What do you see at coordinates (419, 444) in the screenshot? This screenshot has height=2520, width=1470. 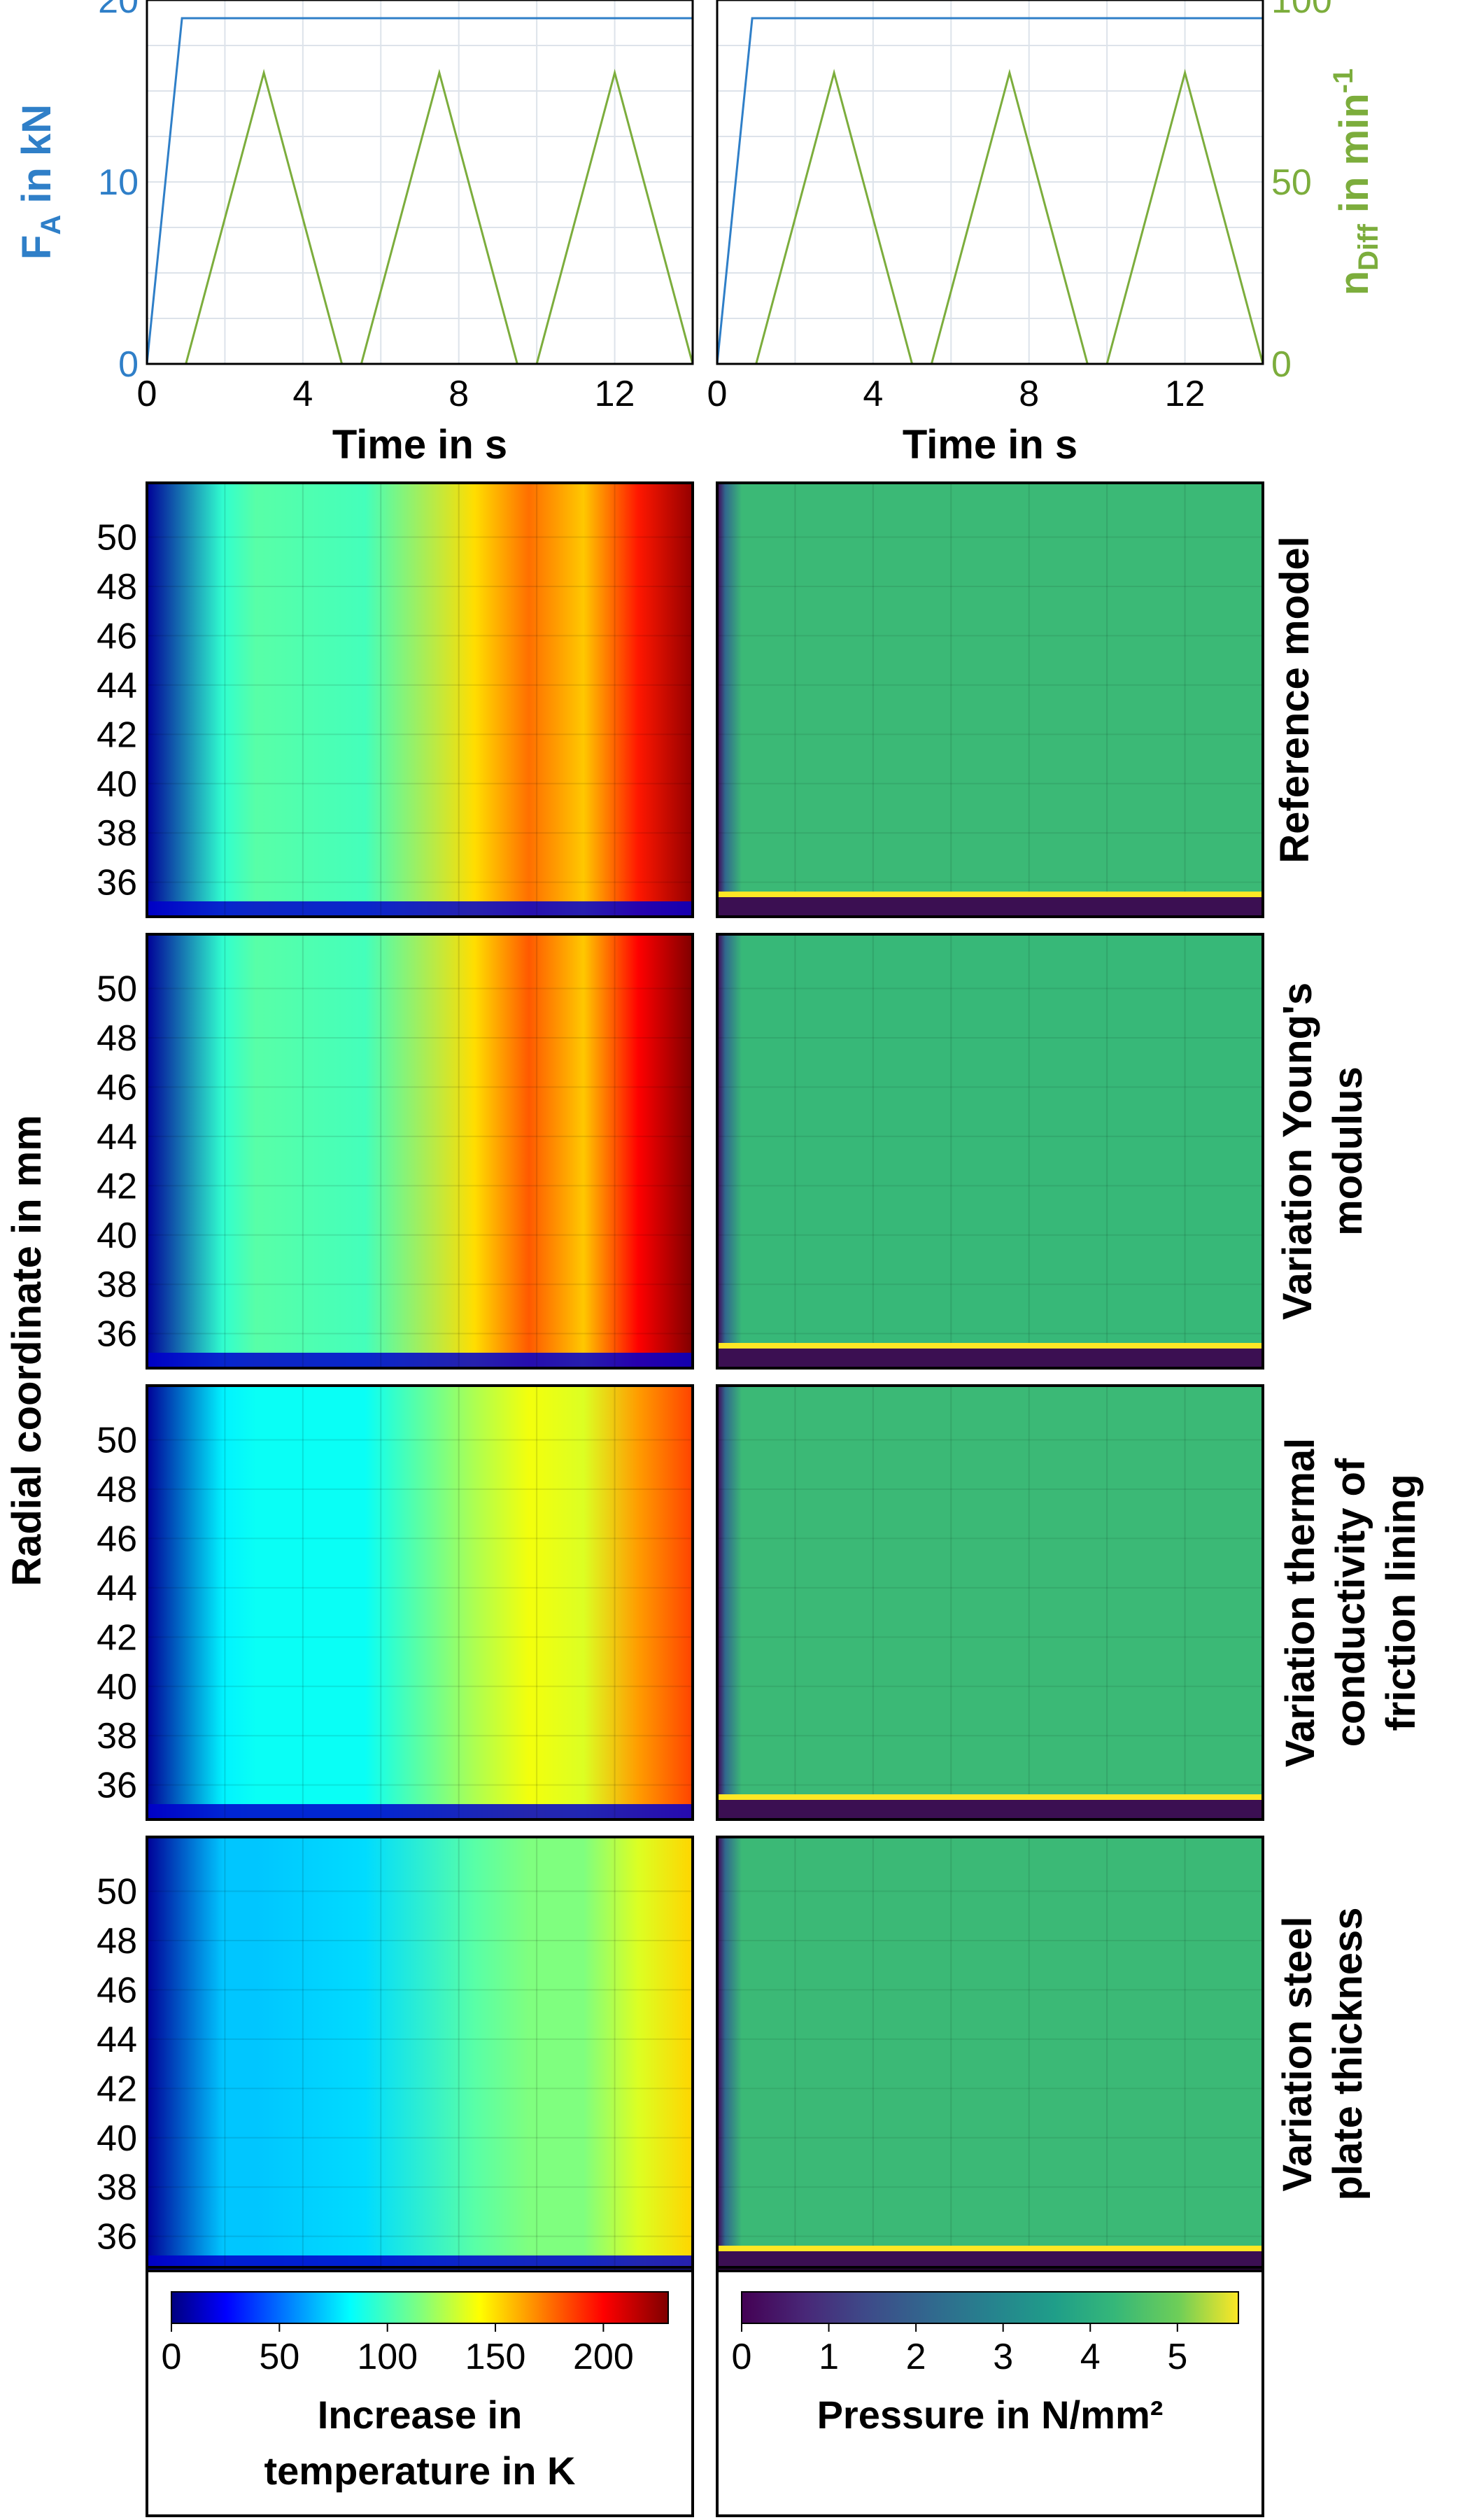 I see `top-left-x-axis-label: Time in s` at bounding box center [419, 444].